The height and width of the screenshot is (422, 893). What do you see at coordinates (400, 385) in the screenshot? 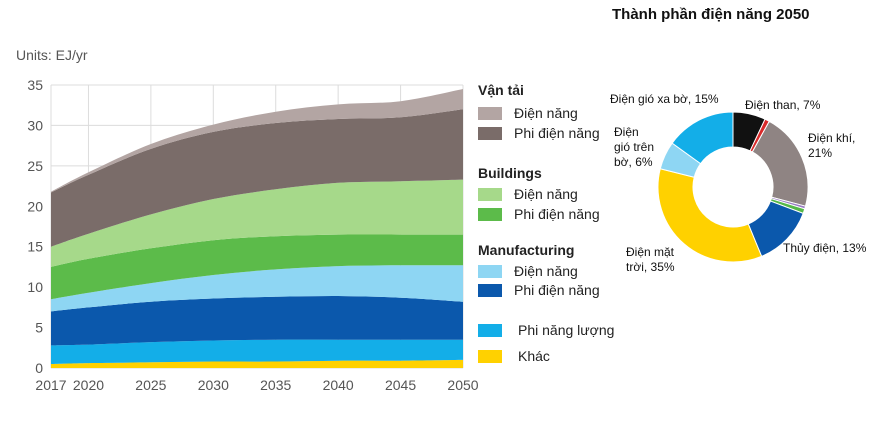
I see `x-tick-label: 2045` at bounding box center [400, 385].